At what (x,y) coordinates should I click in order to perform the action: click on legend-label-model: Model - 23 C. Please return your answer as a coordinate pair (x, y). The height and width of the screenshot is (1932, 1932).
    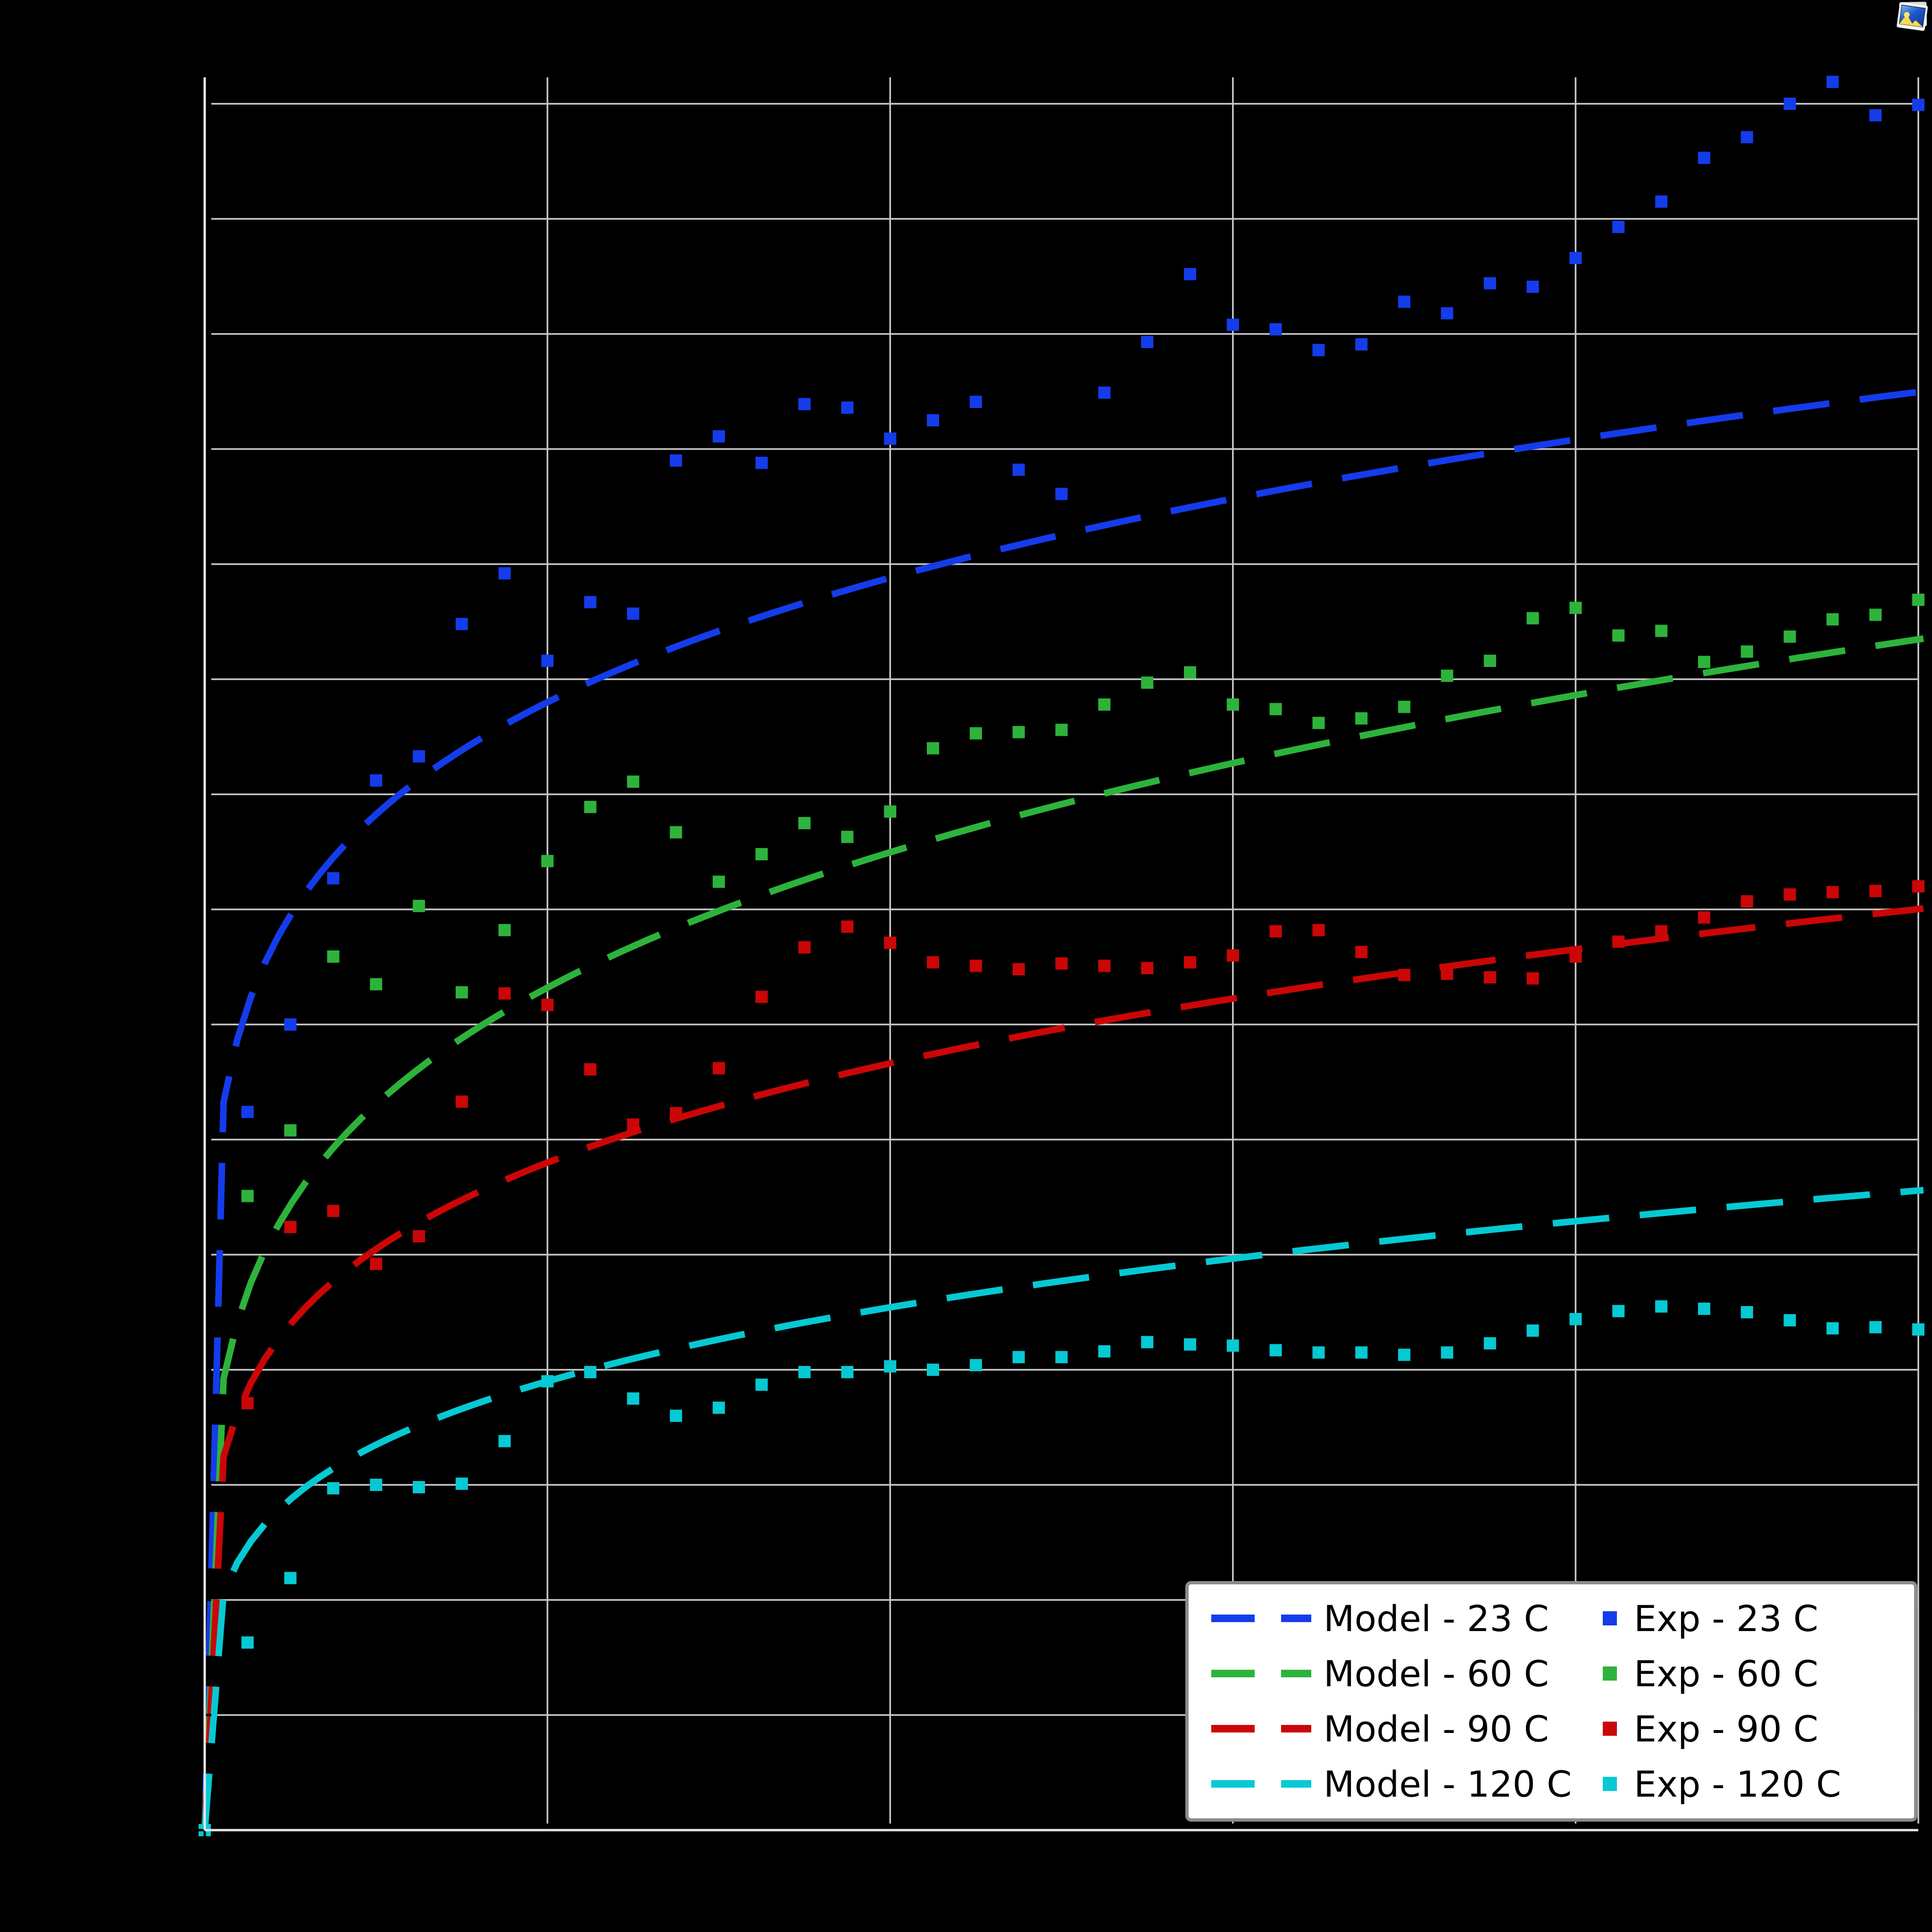
    Looking at the image, I should click on (1437, 1618).